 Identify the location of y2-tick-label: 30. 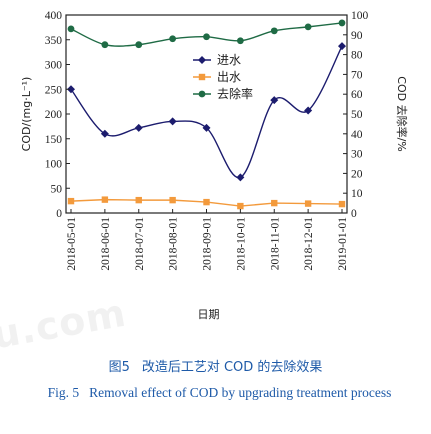
(357, 155).